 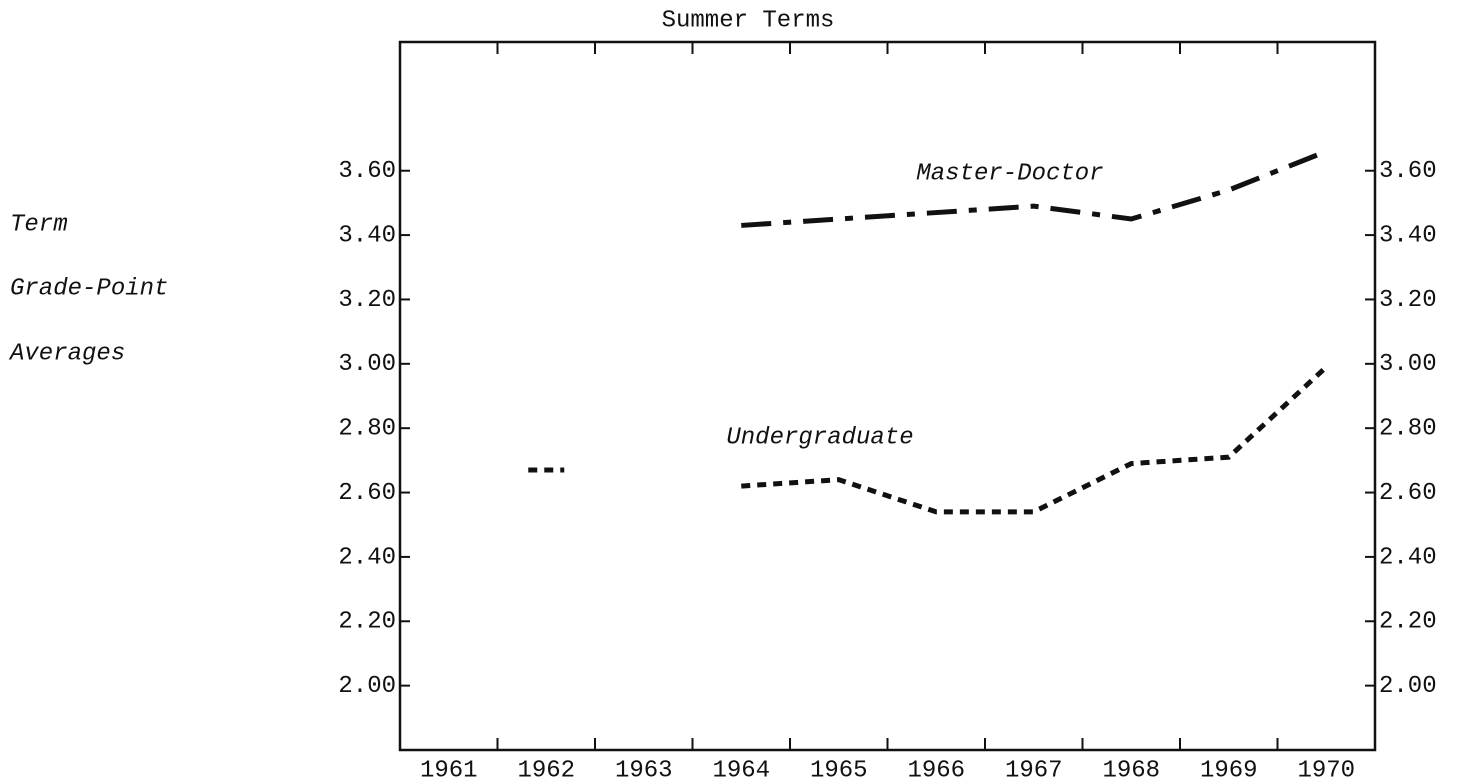 What do you see at coordinates (1408, 686) in the screenshot?
I see `y-tick-label-right: 2.00` at bounding box center [1408, 686].